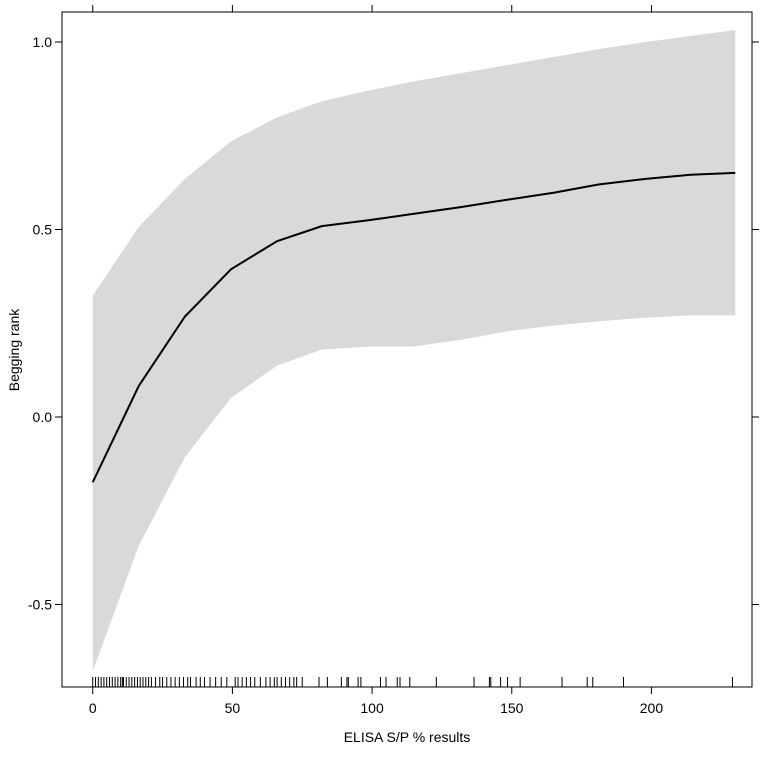 The image size is (766, 757). I want to click on rug-ticks, so click(412, 682).